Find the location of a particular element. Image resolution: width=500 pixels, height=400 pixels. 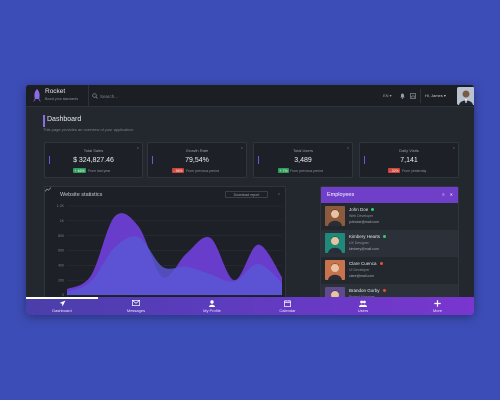

employee-name-text: Brandon Gorby is located at coordinates (364, 290).